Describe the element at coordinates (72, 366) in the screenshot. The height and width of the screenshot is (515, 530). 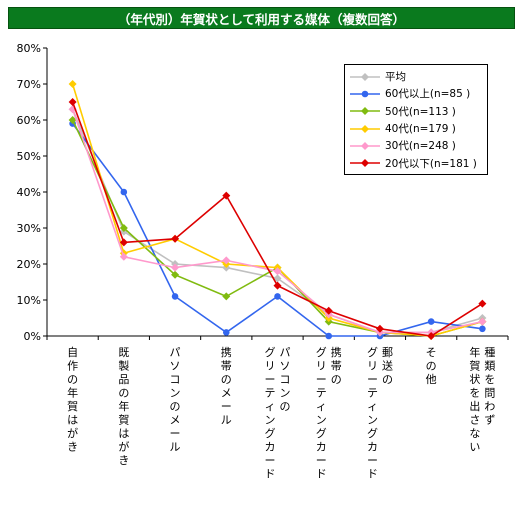
I see `x-category-char: 作` at that location.